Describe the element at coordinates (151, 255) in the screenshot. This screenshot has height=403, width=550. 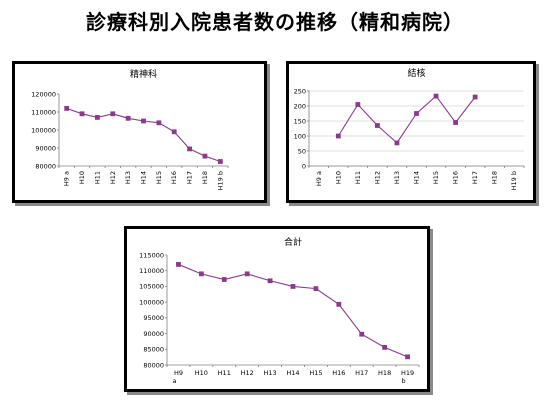
I see `y-tick-label: 115000` at that location.